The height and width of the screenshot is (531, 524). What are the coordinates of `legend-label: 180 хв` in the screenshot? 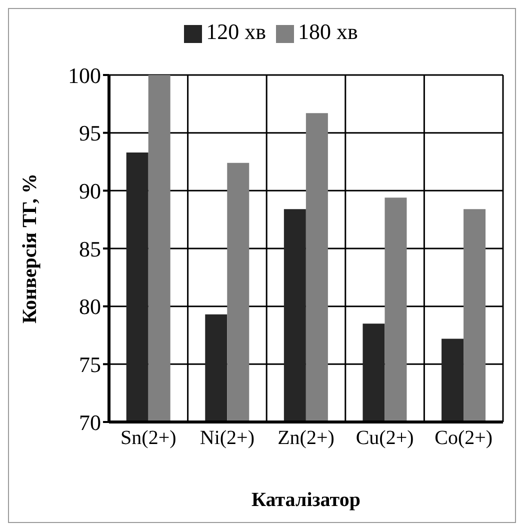 It's located at (328, 31).